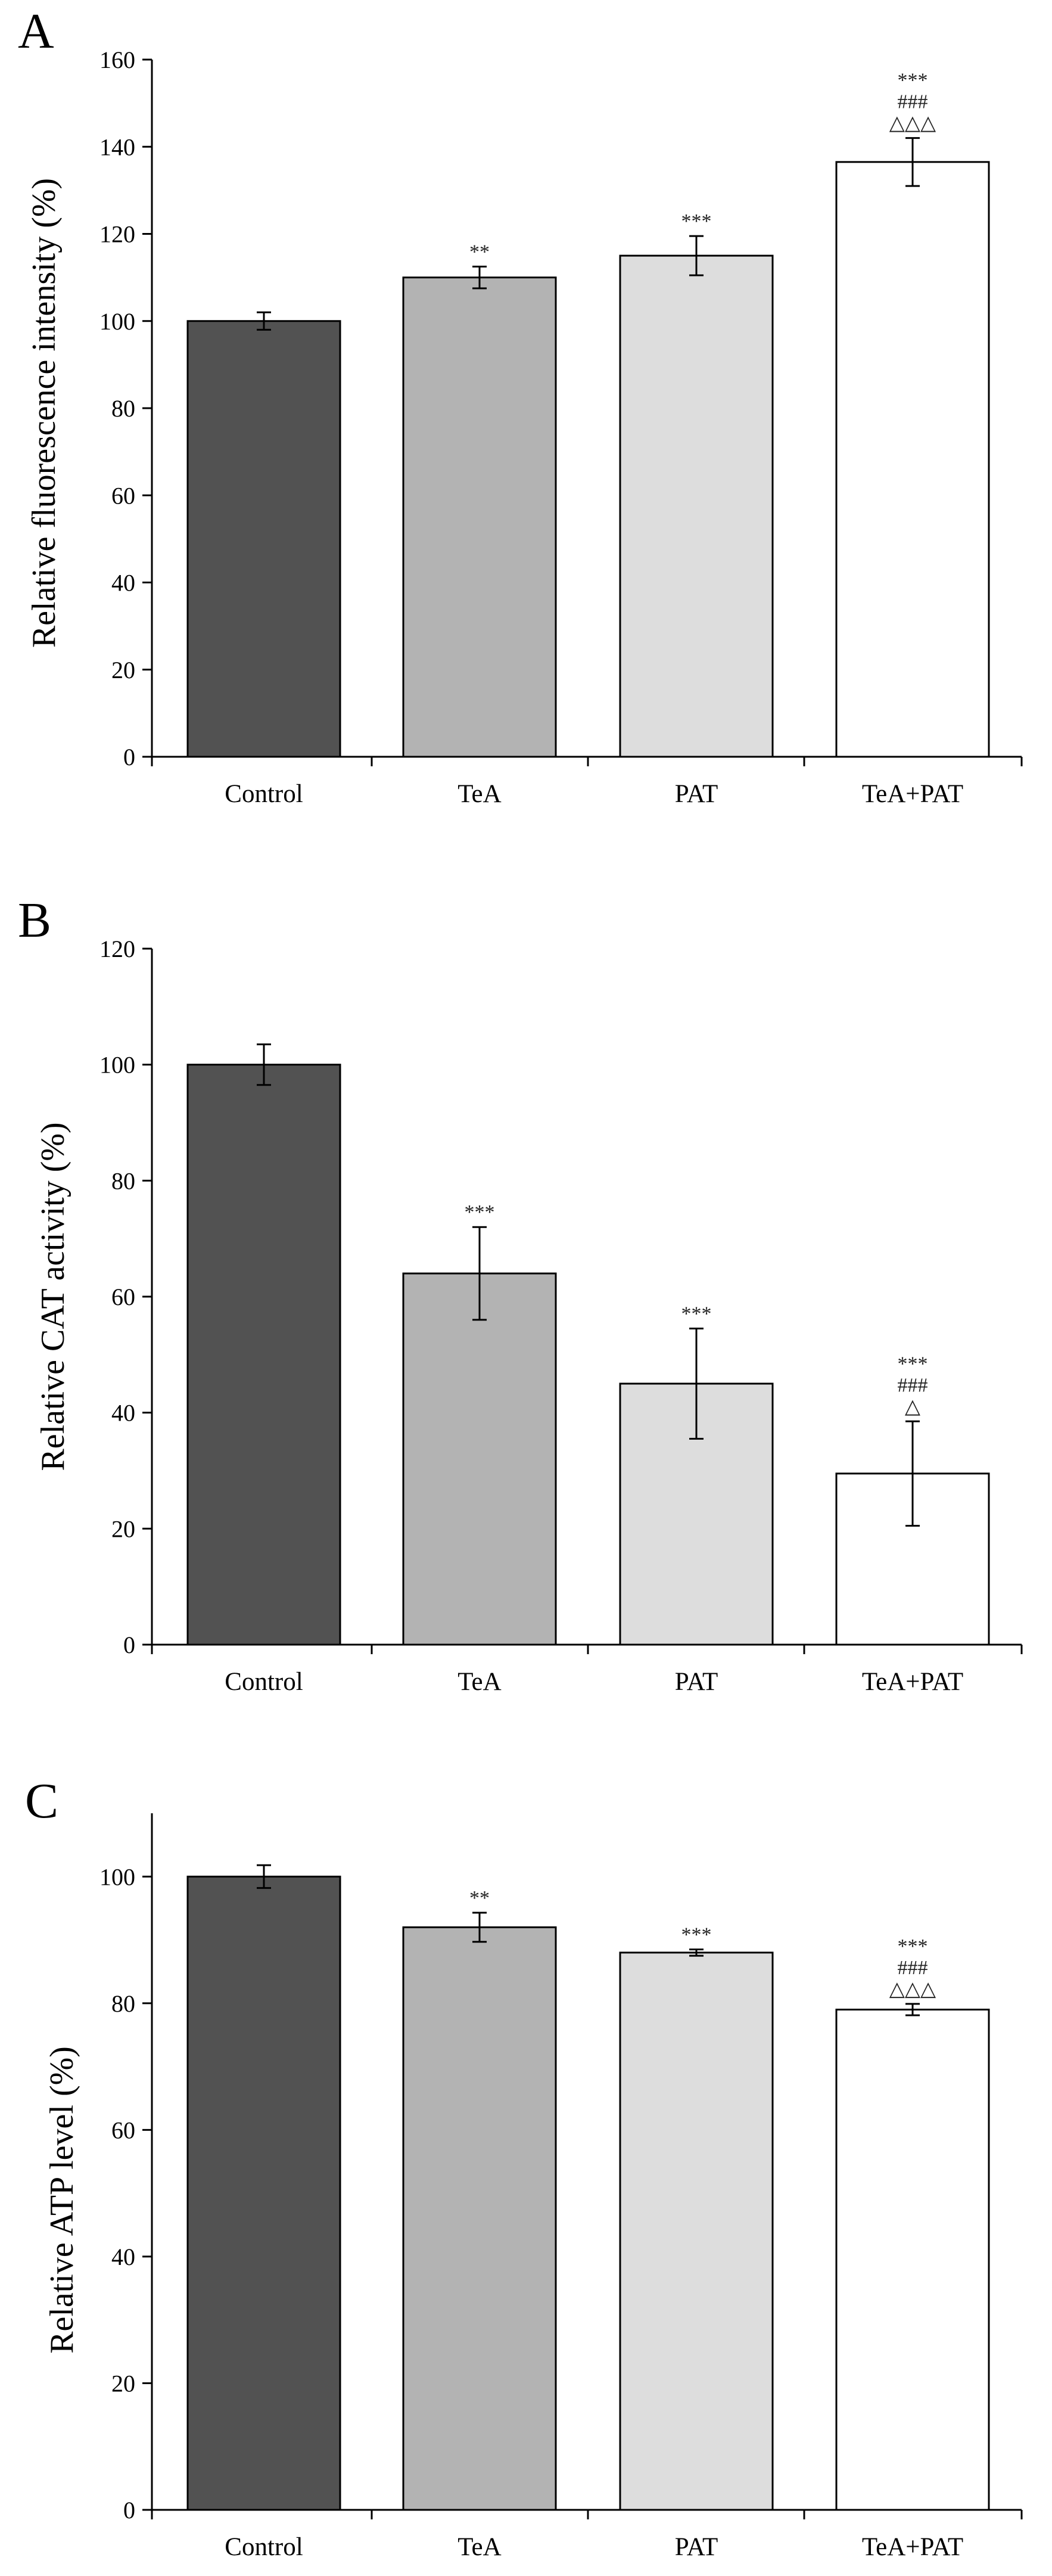  I want to click on panel-a-significance-2-1: **, so click(479, 252).